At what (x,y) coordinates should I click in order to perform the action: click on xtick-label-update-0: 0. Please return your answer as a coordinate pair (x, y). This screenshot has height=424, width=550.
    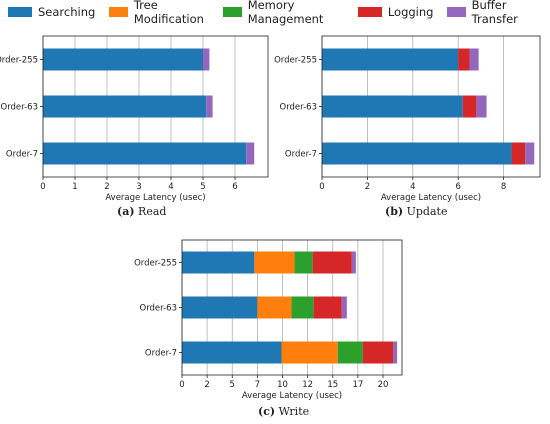
    Looking at the image, I should click on (321, 187).